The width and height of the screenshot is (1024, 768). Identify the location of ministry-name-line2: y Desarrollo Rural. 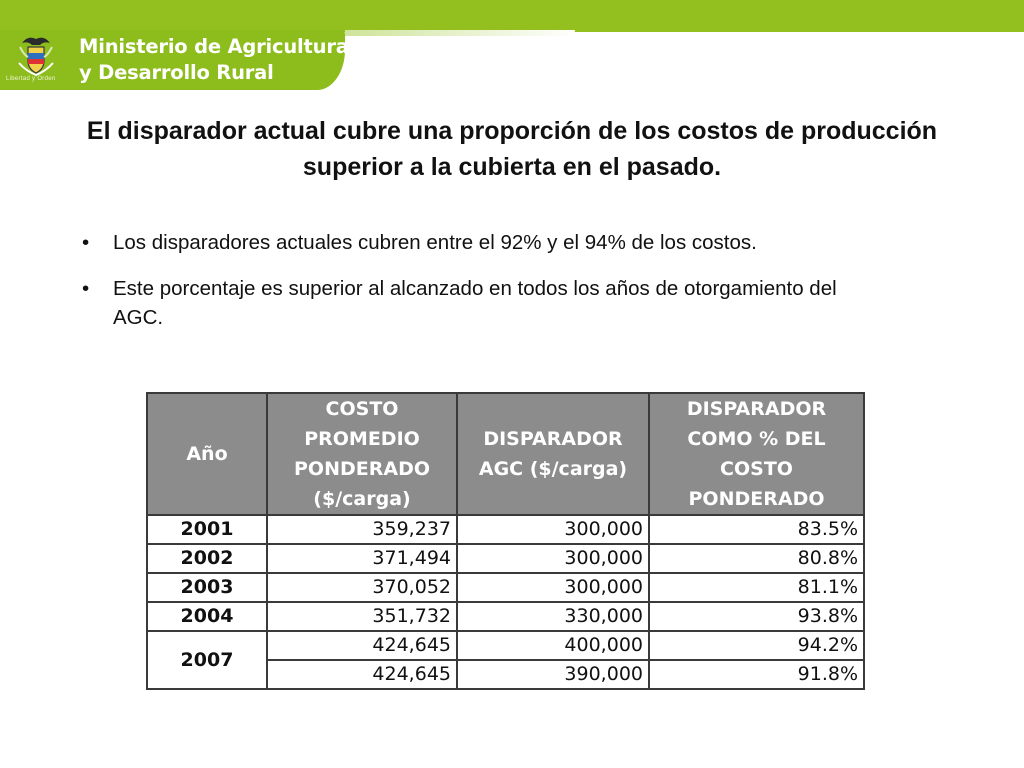
(176, 72).